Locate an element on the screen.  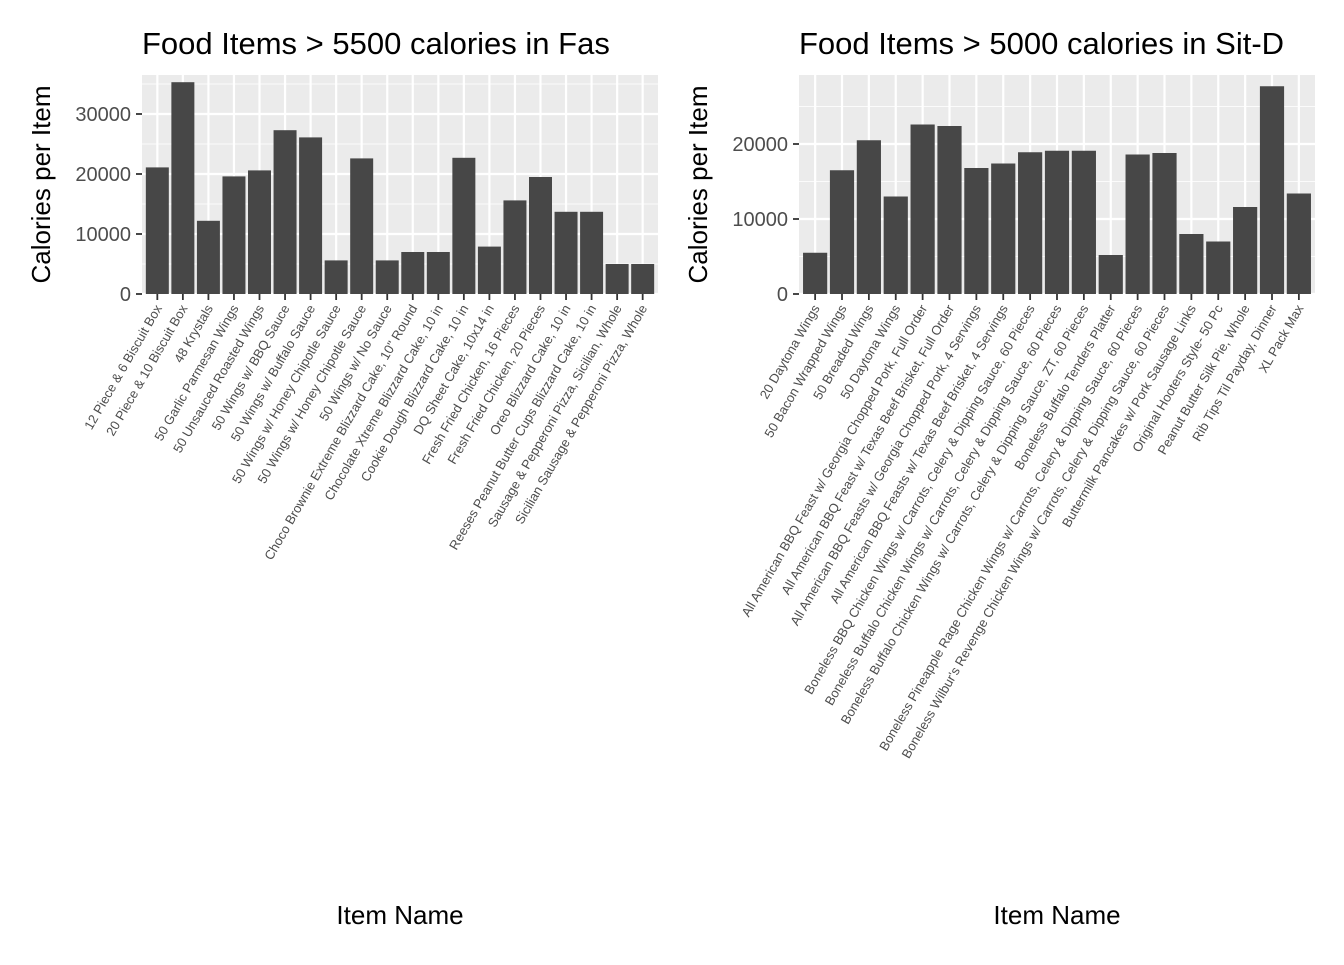
chart-title: Food Items > 5000 calories in Sit-D is located at coordinates (1041, 43).